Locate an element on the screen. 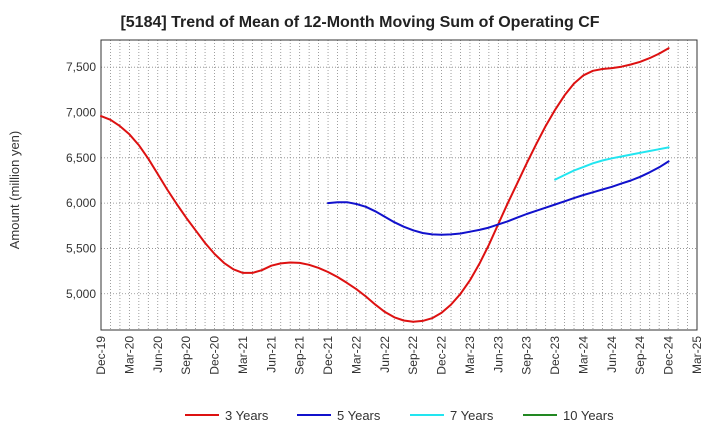  x-tick-label: Mar-23 is located at coordinates (470, 355).